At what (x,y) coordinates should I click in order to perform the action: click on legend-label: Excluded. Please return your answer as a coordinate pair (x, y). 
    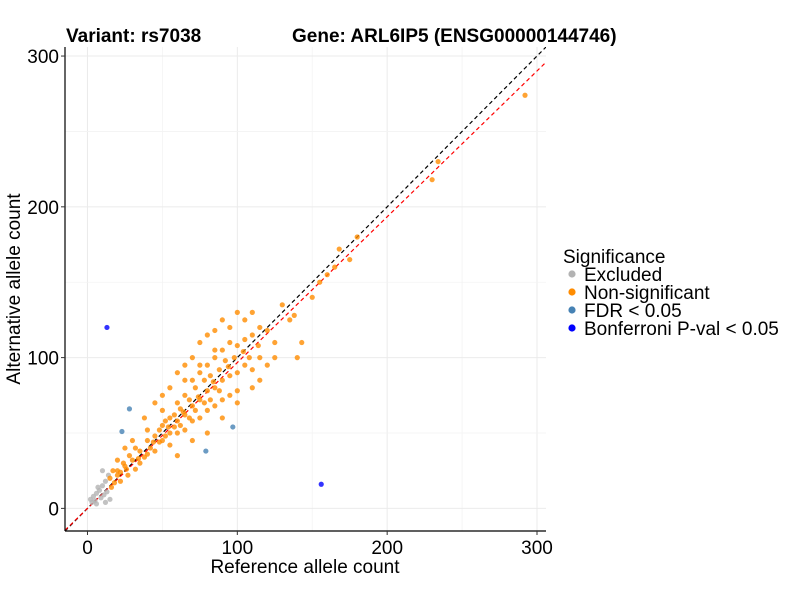
    Looking at the image, I should click on (623, 275).